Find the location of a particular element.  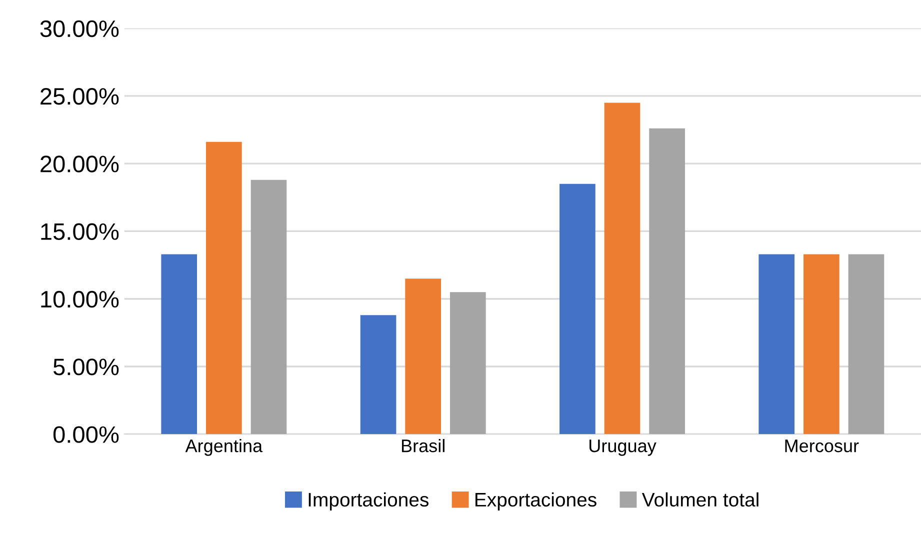

y-tick-label: 15.00% is located at coordinates (80, 231).